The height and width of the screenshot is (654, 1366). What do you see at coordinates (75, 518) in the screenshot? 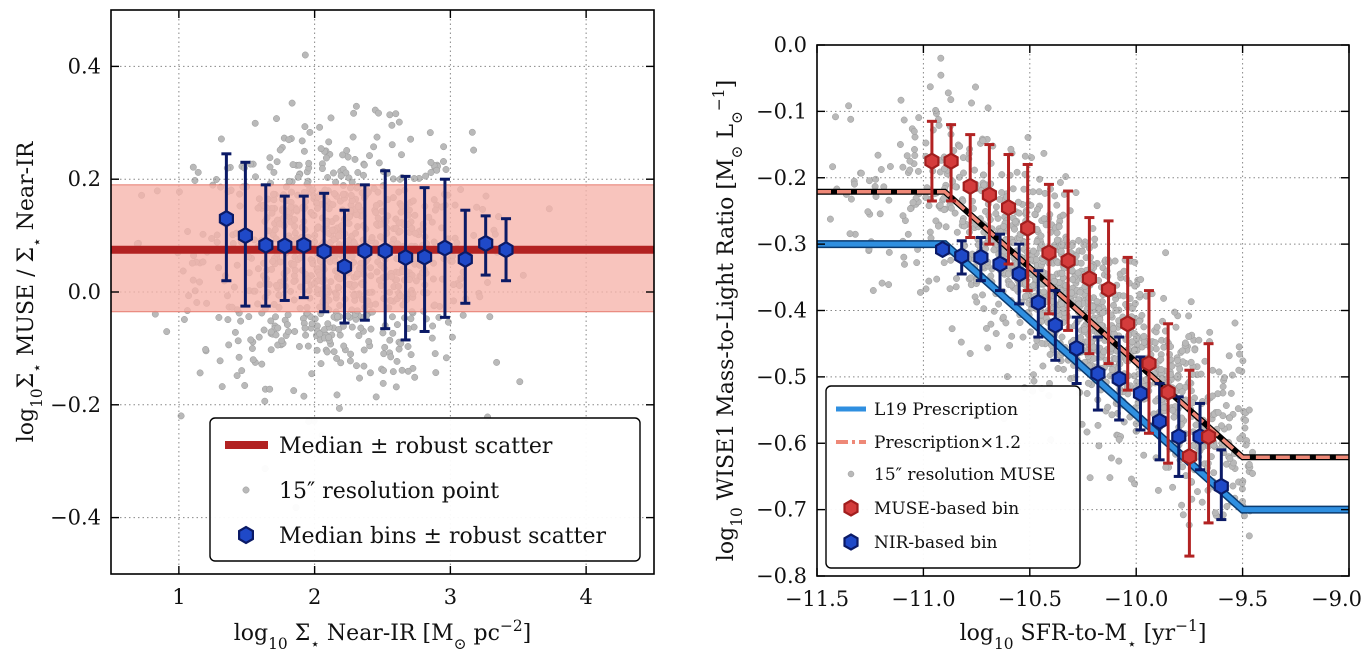
I see `y-tick-label: −0.4` at bounding box center [75, 518].